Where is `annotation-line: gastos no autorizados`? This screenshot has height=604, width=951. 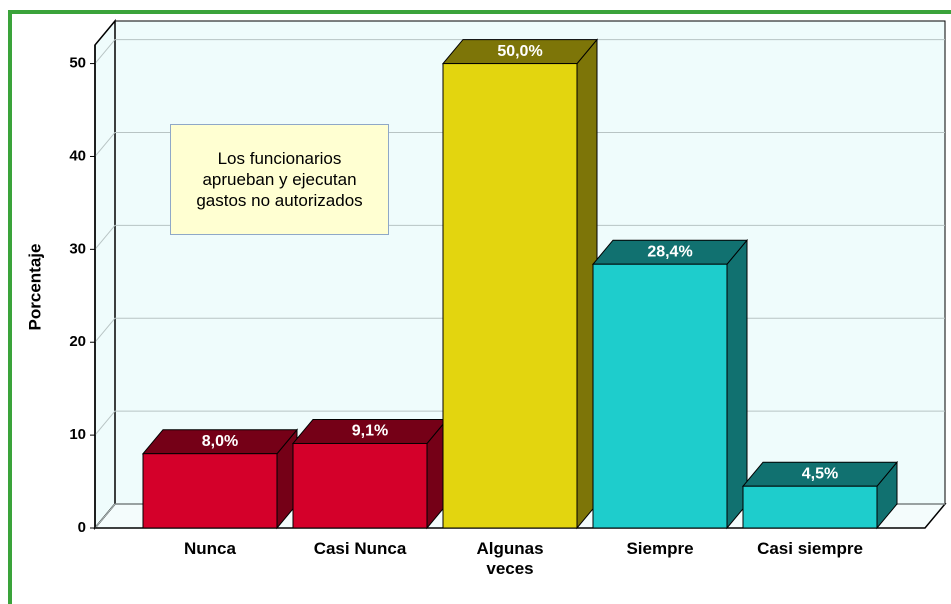 annotation-line: gastos no autorizados is located at coordinates (279, 200).